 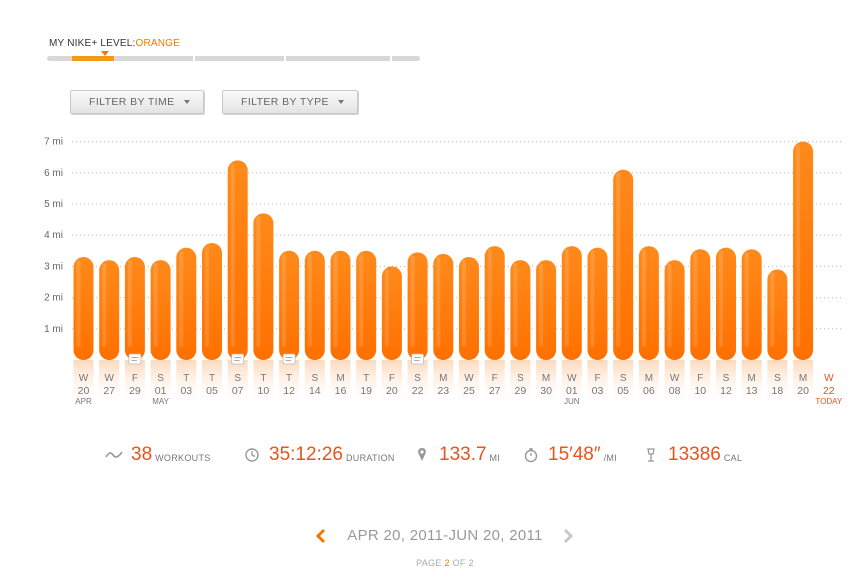 I want to click on chevron-right-icon, so click(x=568, y=536).